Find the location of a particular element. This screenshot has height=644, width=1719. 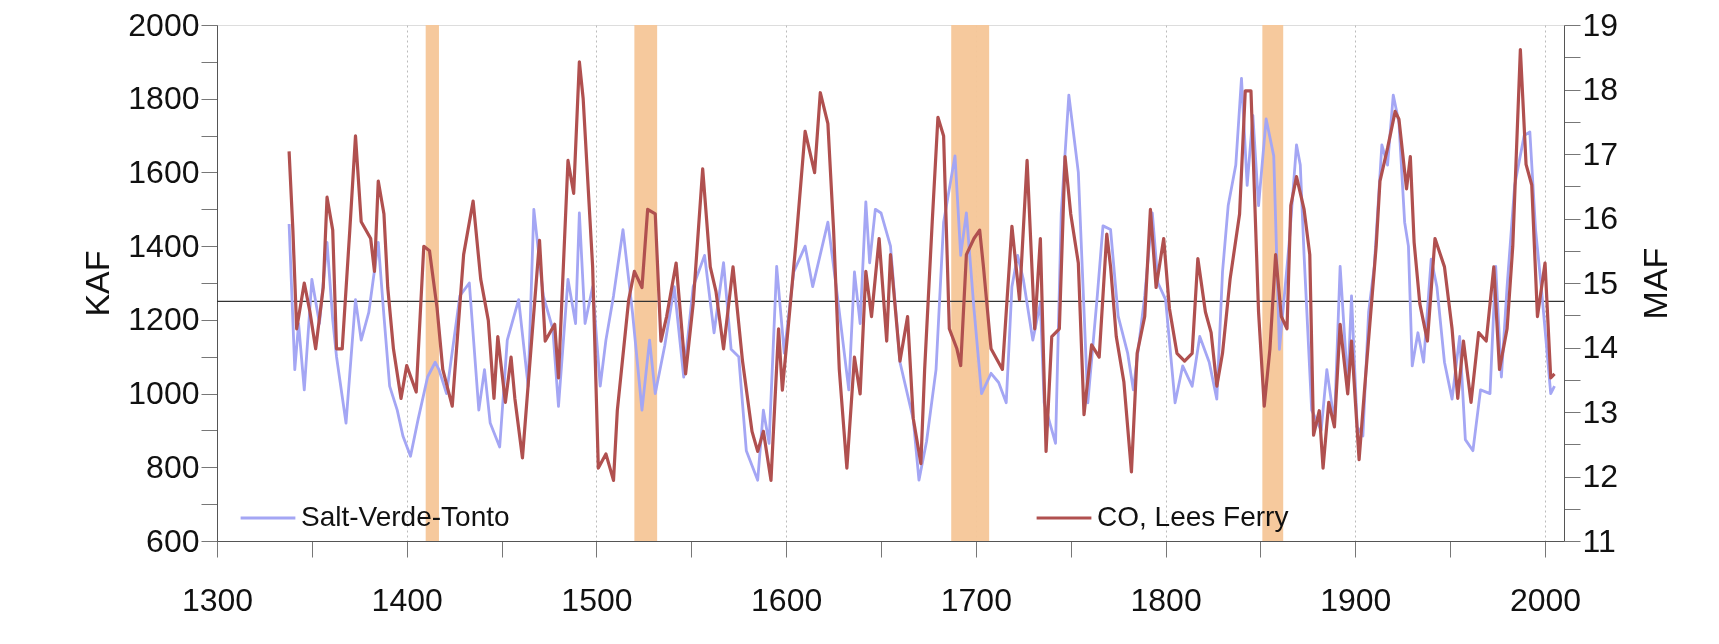

x-tick-label: 2000 is located at coordinates (1545, 599).